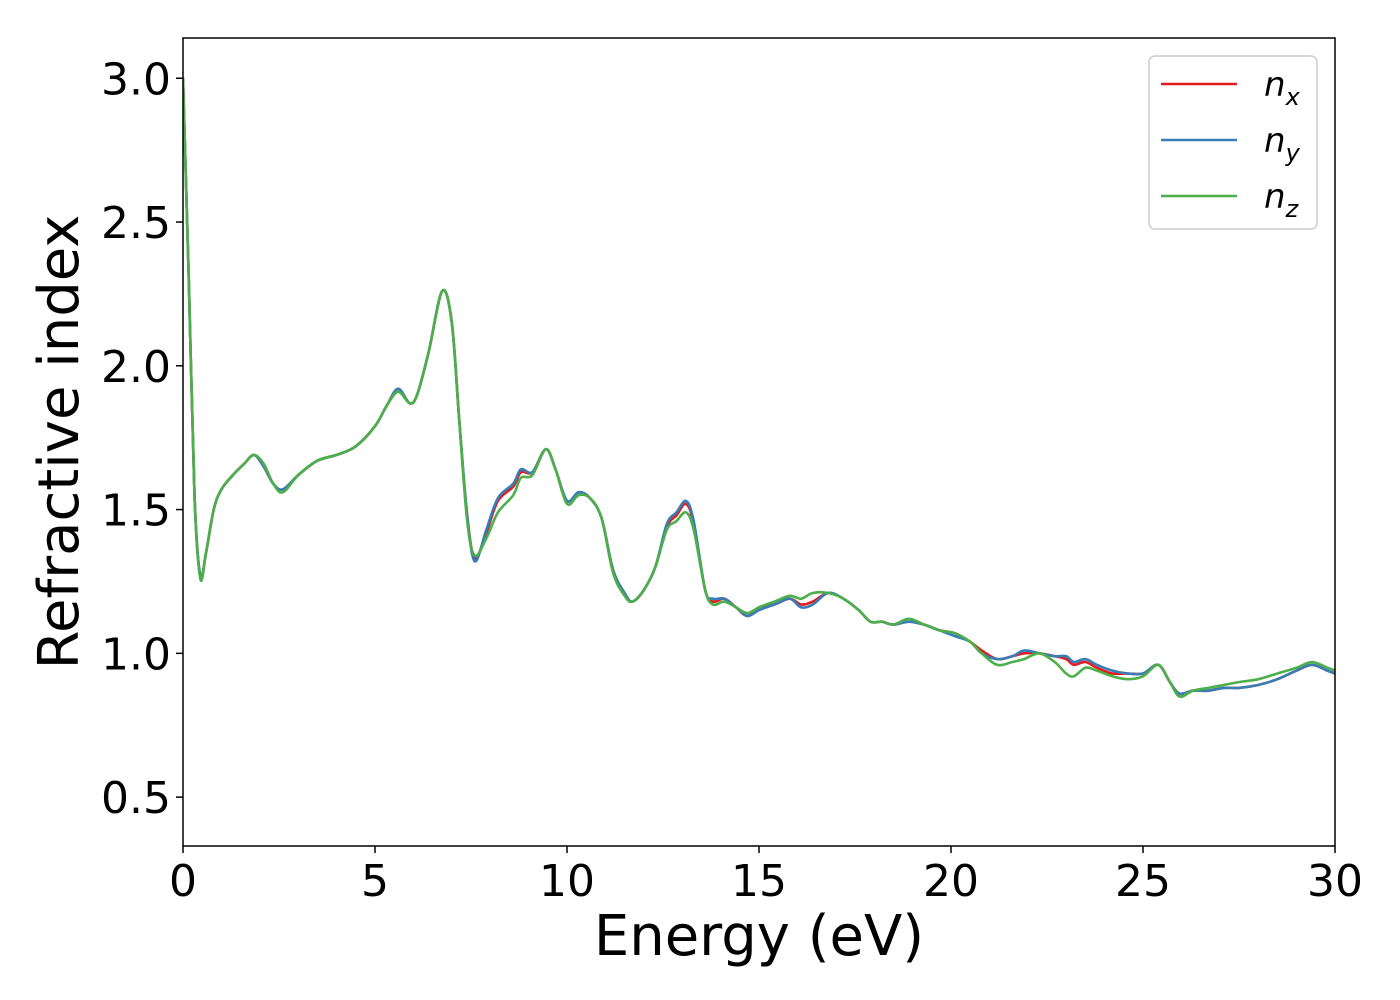 The height and width of the screenshot is (1000, 1400). I want to click on x-axis-ticks: 0 5 10 15 20 25 30, so click(766, 876).